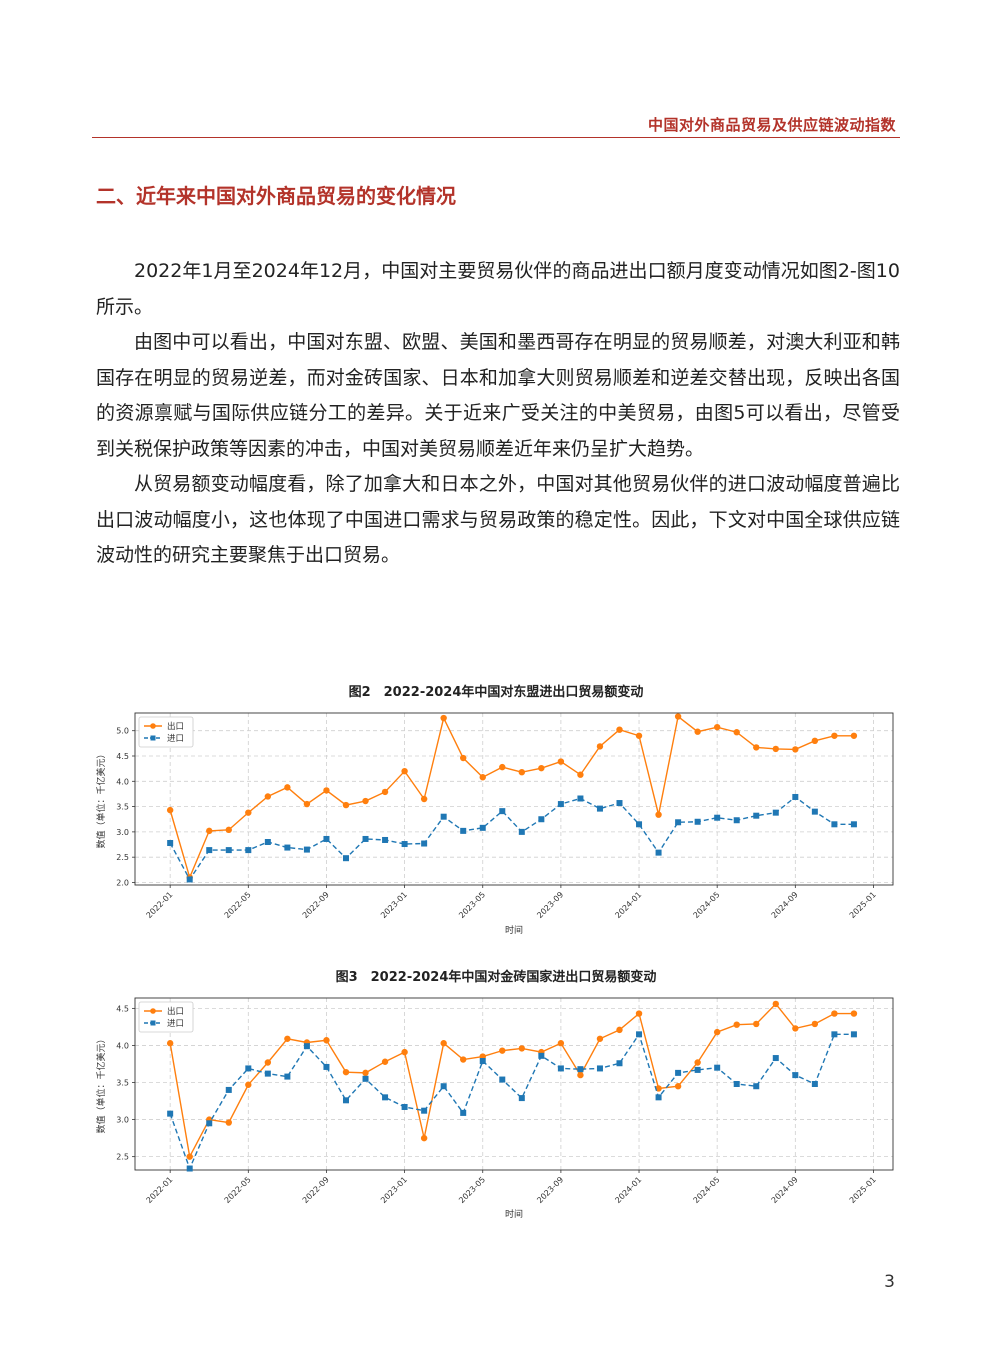  Describe the element at coordinates (166, 1017) in the screenshot. I see `legend-box` at that location.